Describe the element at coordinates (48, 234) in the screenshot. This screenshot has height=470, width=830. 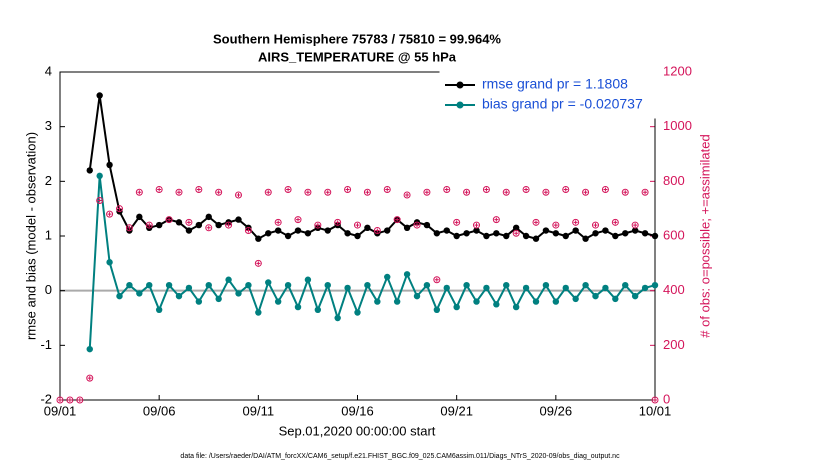
I see `y-tick-label: 1` at that location.